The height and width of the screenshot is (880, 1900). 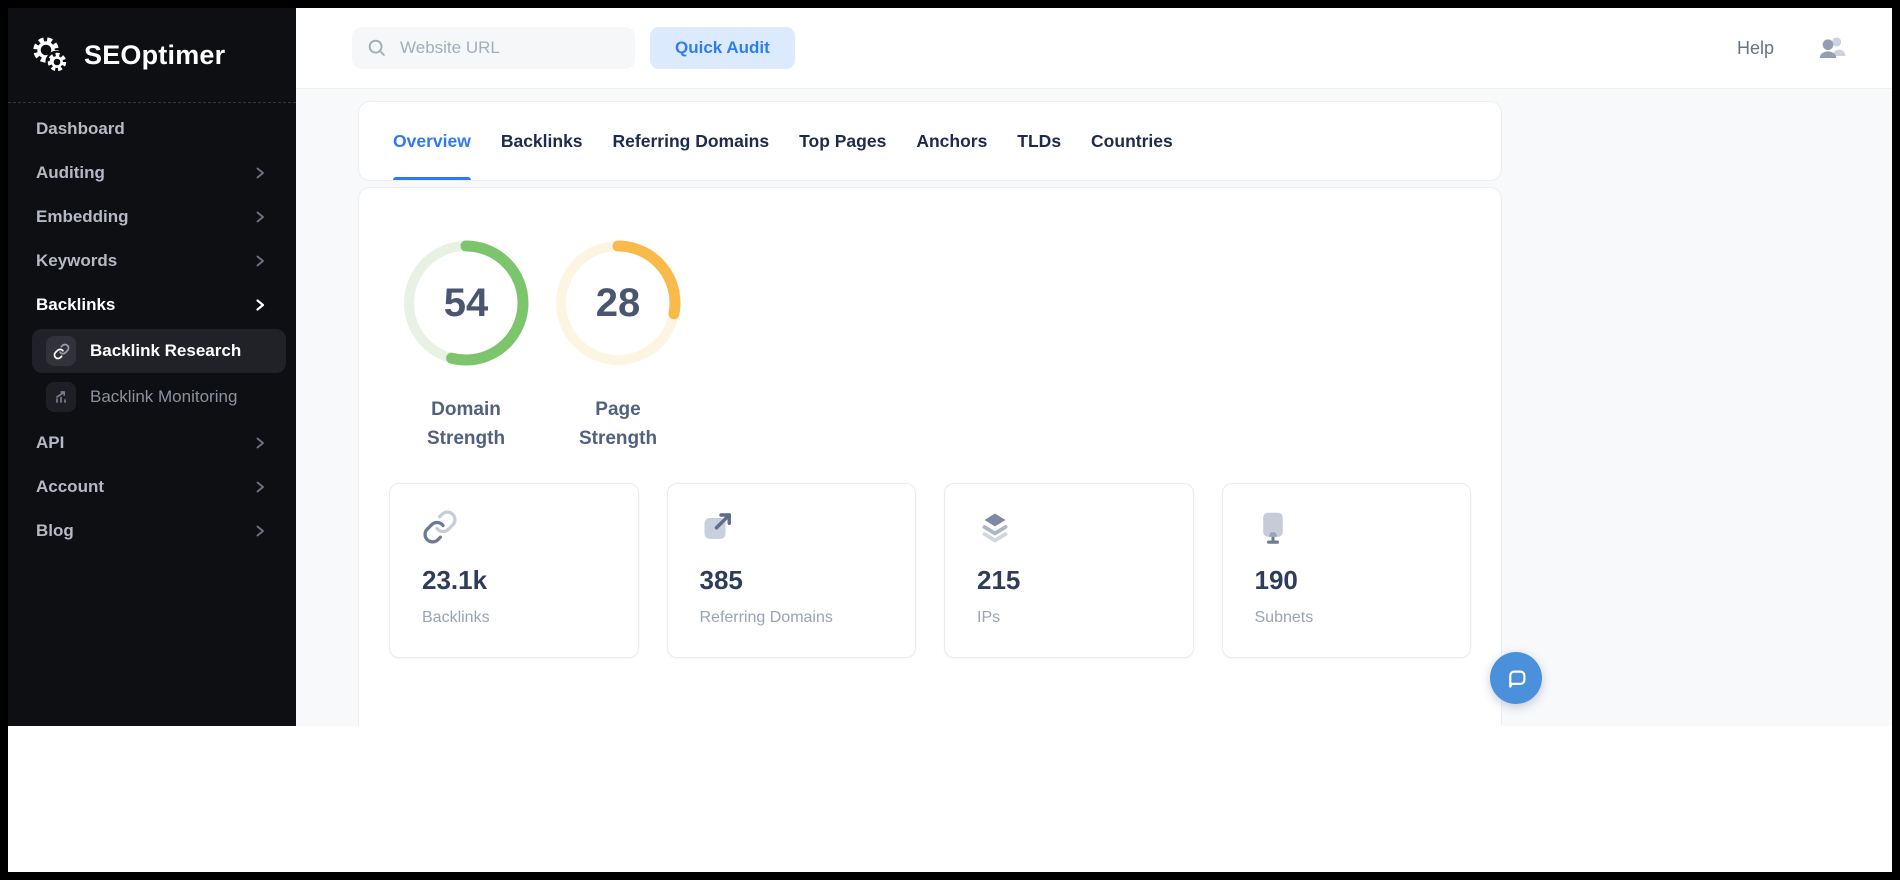 I want to click on sidebar-item-account: Account, so click(x=152, y=487).